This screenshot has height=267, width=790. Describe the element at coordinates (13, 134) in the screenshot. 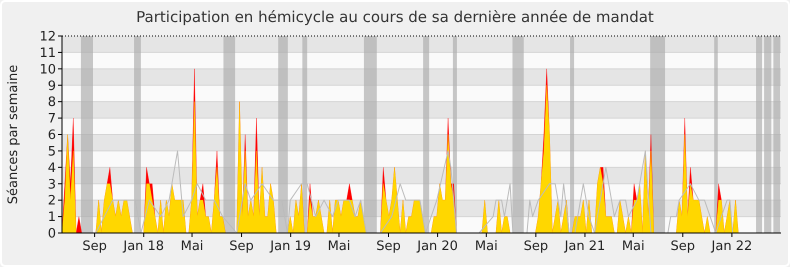

I see `y-axis-title: Séances par semaine` at that location.